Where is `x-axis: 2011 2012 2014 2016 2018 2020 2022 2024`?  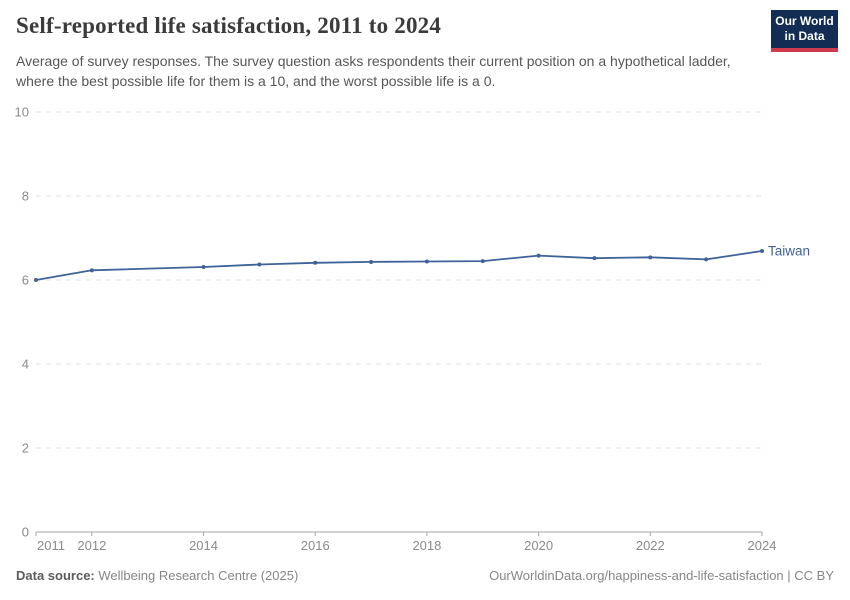
x-axis: 2011 2012 2014 2016 2018 2020 2022 2024 is located at coordinates (406, 542).